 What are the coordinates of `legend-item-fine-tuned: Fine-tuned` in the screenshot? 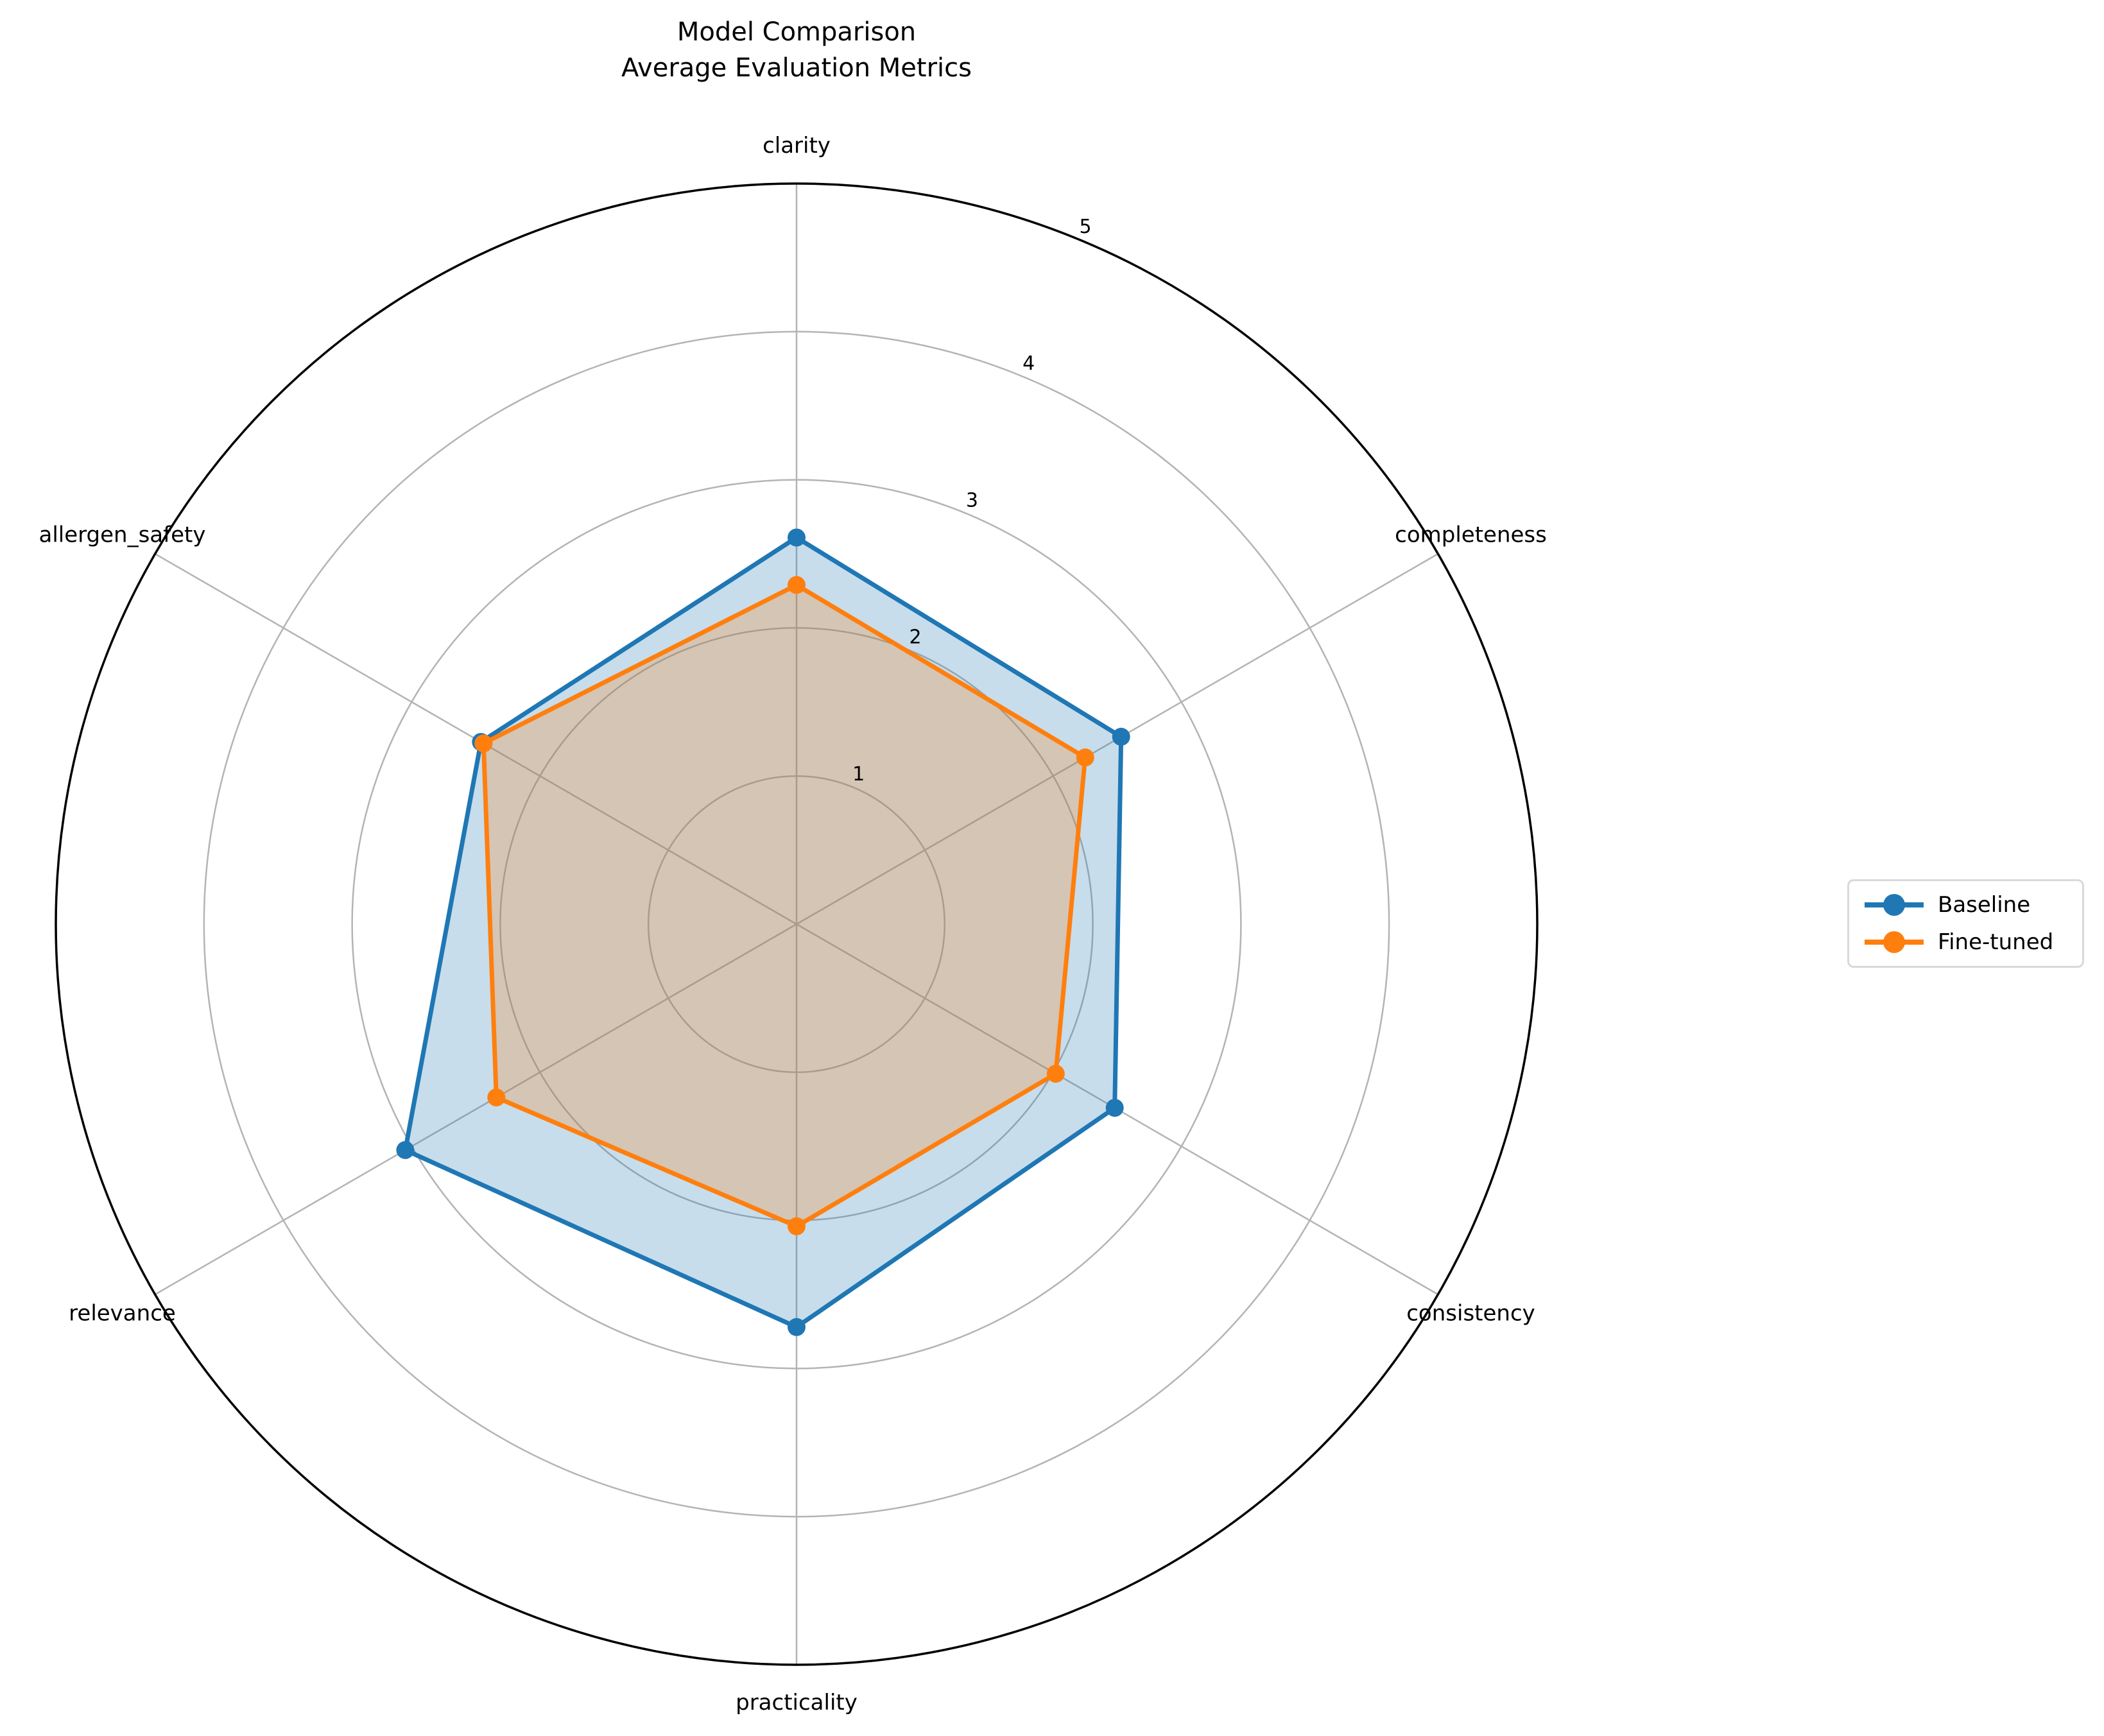 It's located at (1972, 942).